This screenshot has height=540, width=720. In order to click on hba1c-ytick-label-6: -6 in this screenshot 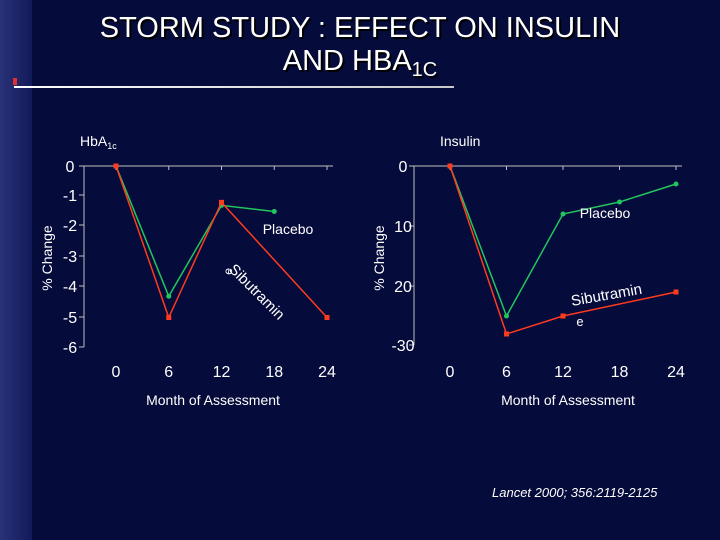, I will do `click(70, 348)`.